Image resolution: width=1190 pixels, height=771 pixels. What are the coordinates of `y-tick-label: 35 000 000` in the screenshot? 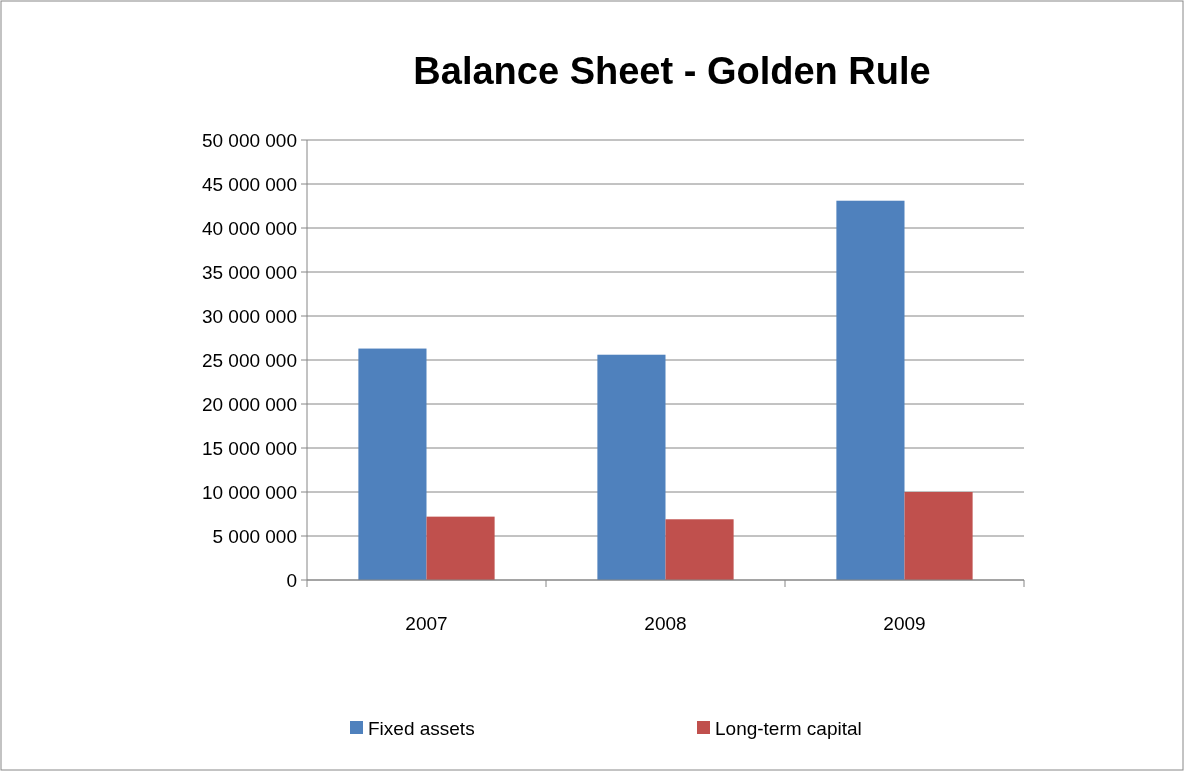 It's located at (249, 272).